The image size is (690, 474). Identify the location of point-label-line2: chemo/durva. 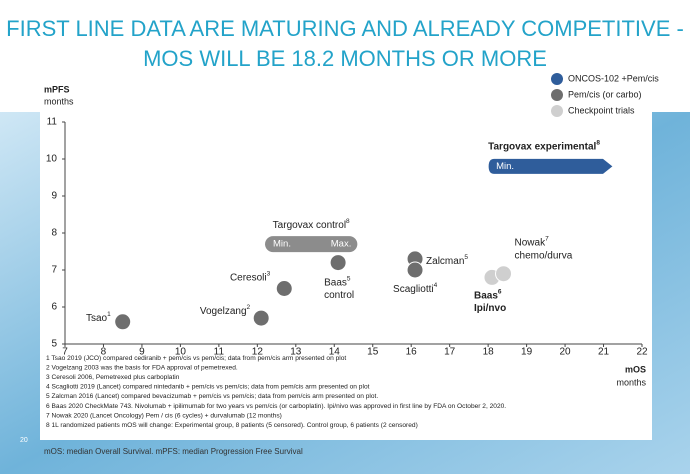
(544, 255).